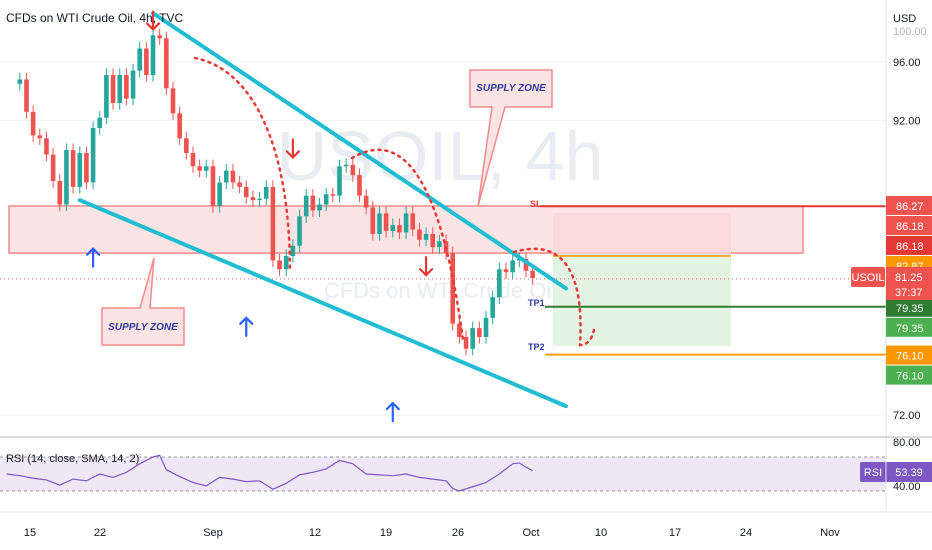 This screenshot has height=550, width=932. Describe the element at coordinates (873, 473) in the screenshot. I see `rsi-badge-label: RSI` at that location.